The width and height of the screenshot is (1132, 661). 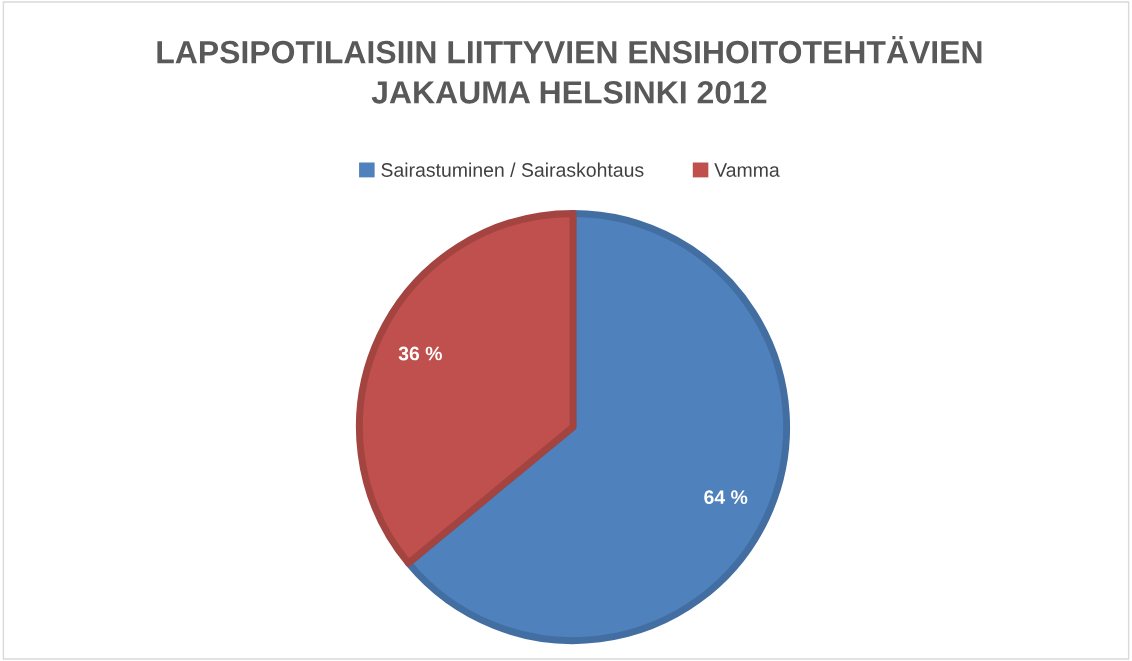 What do you see at coordinates (512, 169) in the screenshot?
I see `legend-label: Sairastuminen / Sairaskohtaus` at bounding box center [512, 169].